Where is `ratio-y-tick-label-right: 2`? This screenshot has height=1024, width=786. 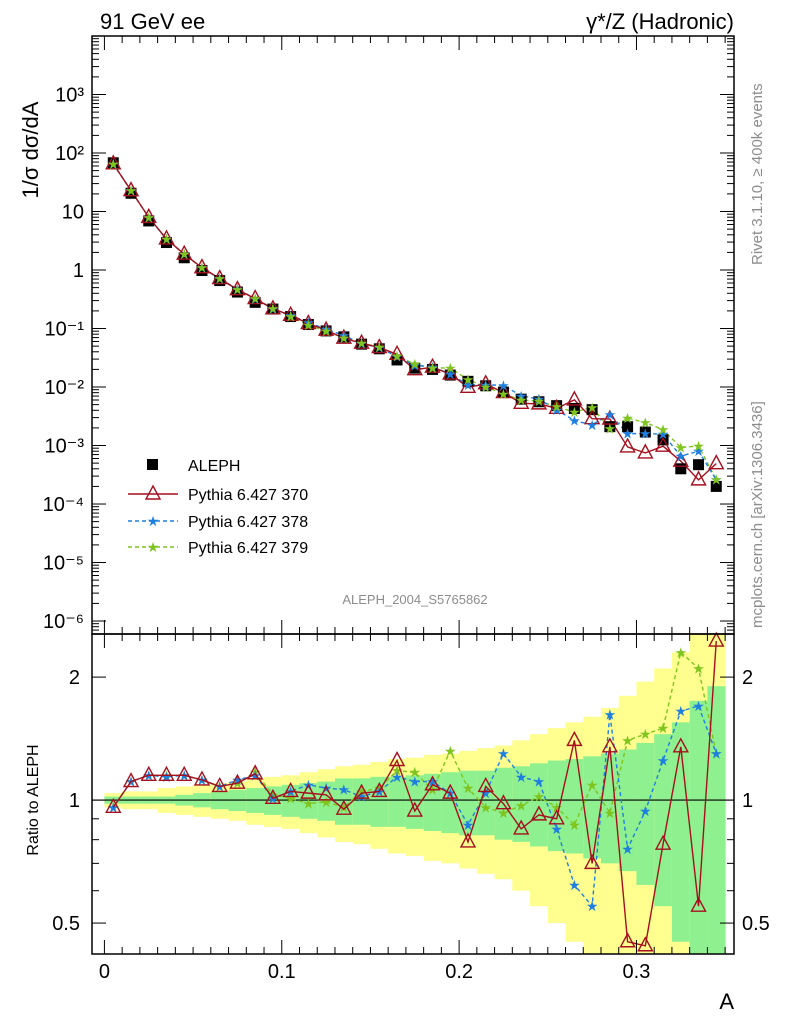 ratio-y-tick-label-right: 2 is located at coordinates (747, 678).